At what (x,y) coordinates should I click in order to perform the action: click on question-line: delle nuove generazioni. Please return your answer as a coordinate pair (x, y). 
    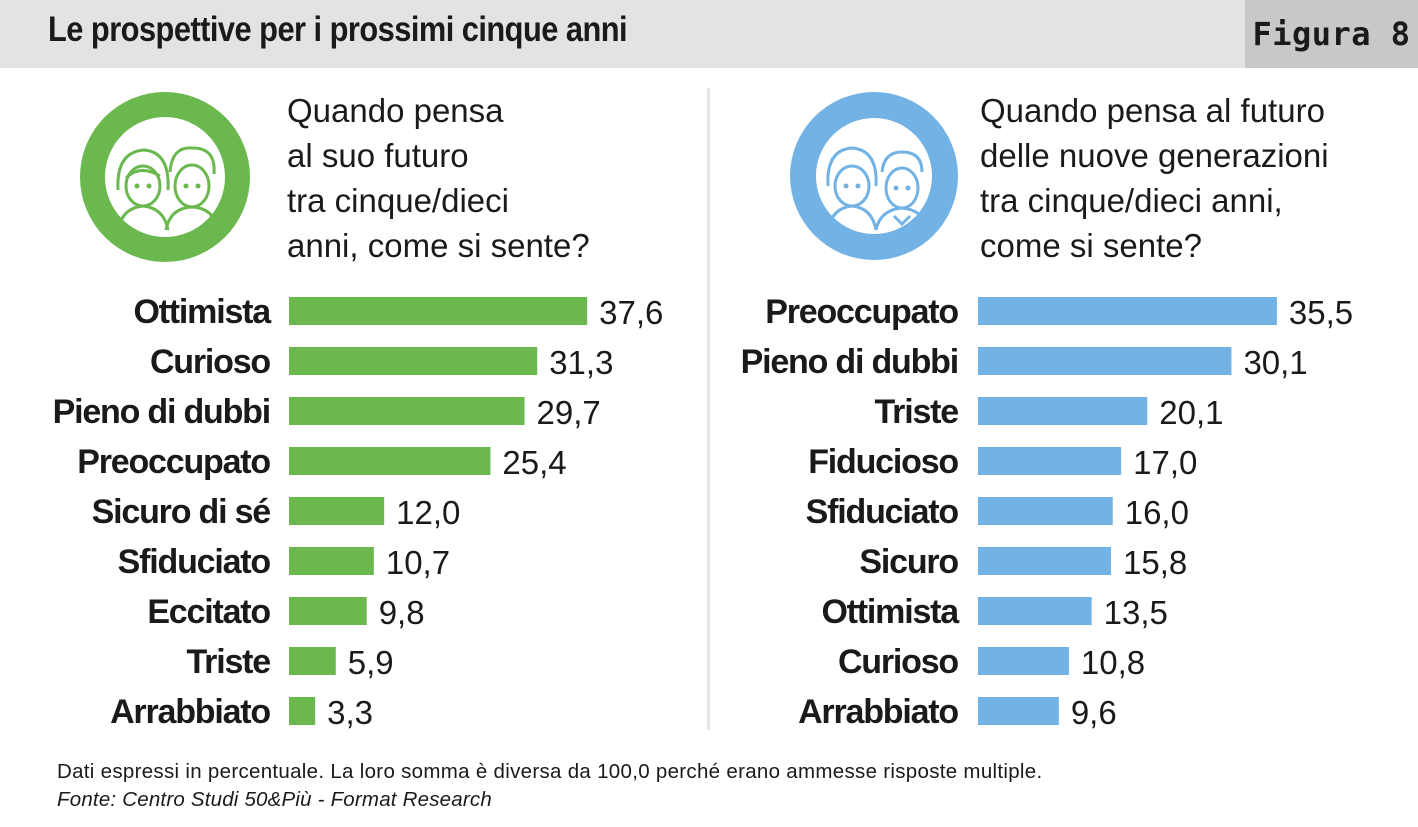
    Looking at the image, I should click on (1154, 155).